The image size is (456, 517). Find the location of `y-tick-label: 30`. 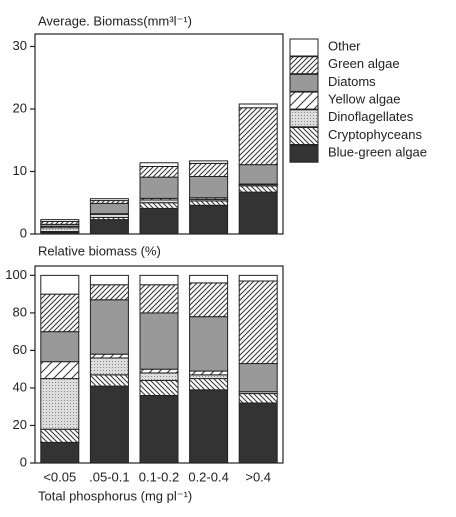

y-tick-label: 30 is located at coordinates (20, 45).